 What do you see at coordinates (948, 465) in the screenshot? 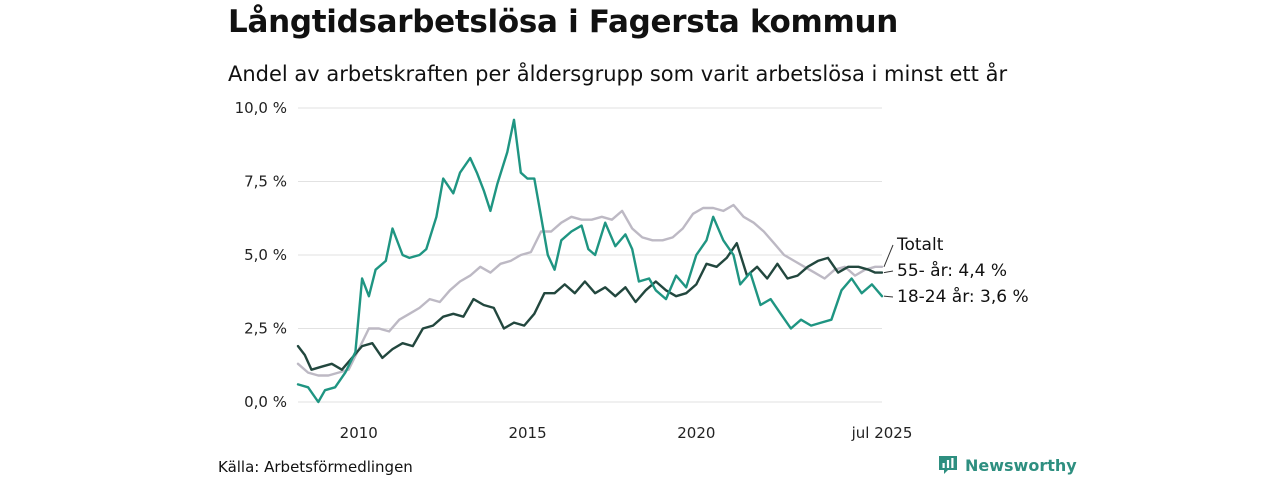
I see `bar-chart-icon` at bounding box center [948, 465].